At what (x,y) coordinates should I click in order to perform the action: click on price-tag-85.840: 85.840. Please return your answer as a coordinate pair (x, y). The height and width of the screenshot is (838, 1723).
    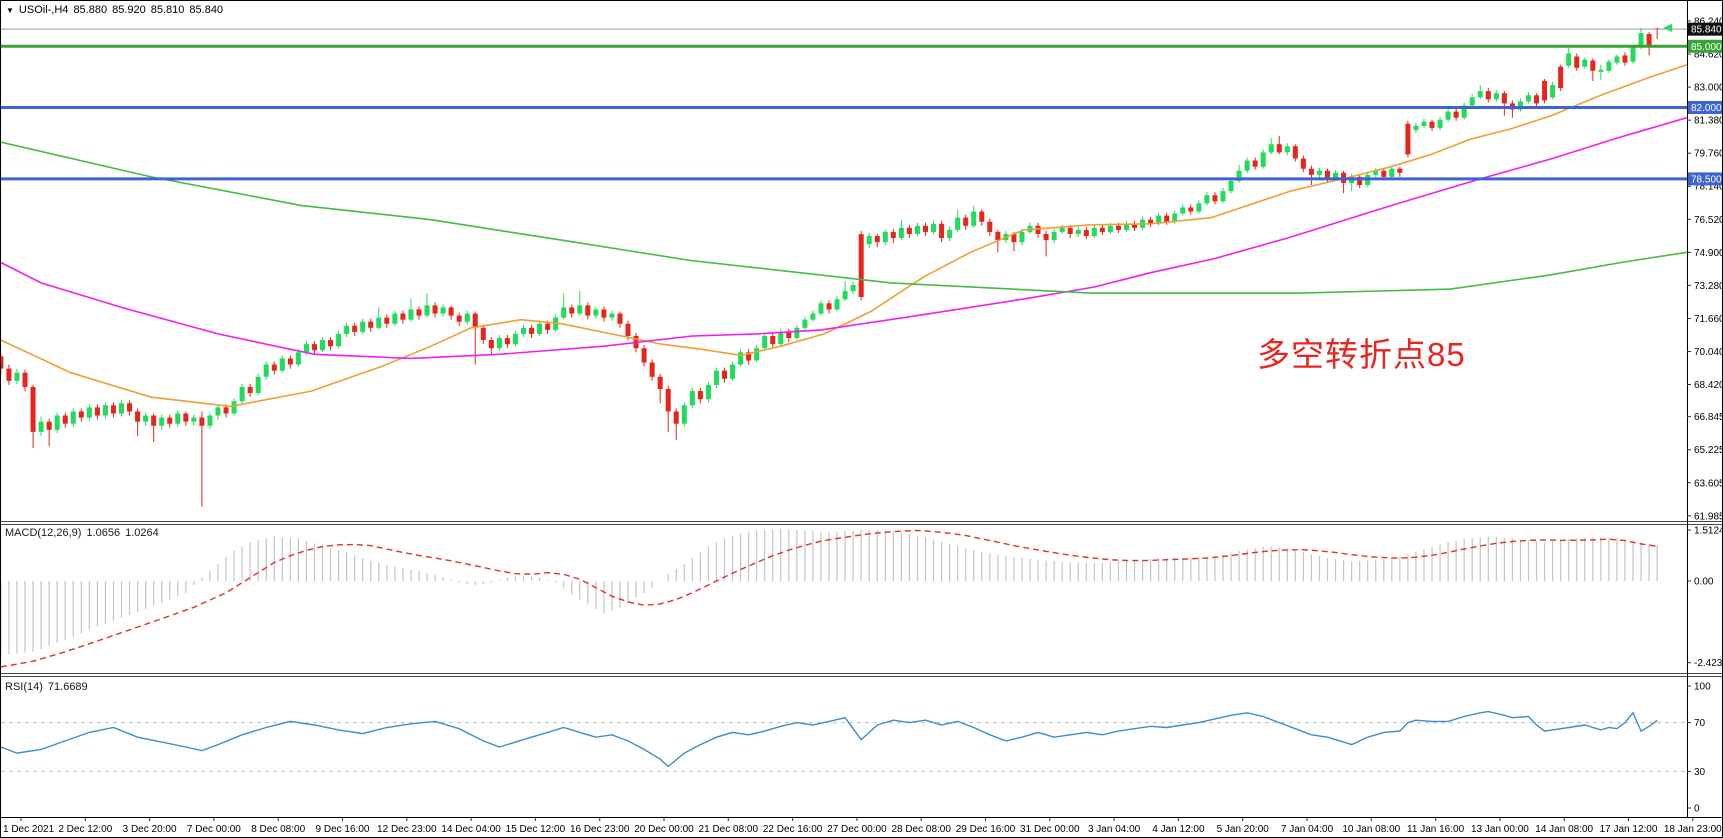
    Looking at the image, I should click on (1705, 29).